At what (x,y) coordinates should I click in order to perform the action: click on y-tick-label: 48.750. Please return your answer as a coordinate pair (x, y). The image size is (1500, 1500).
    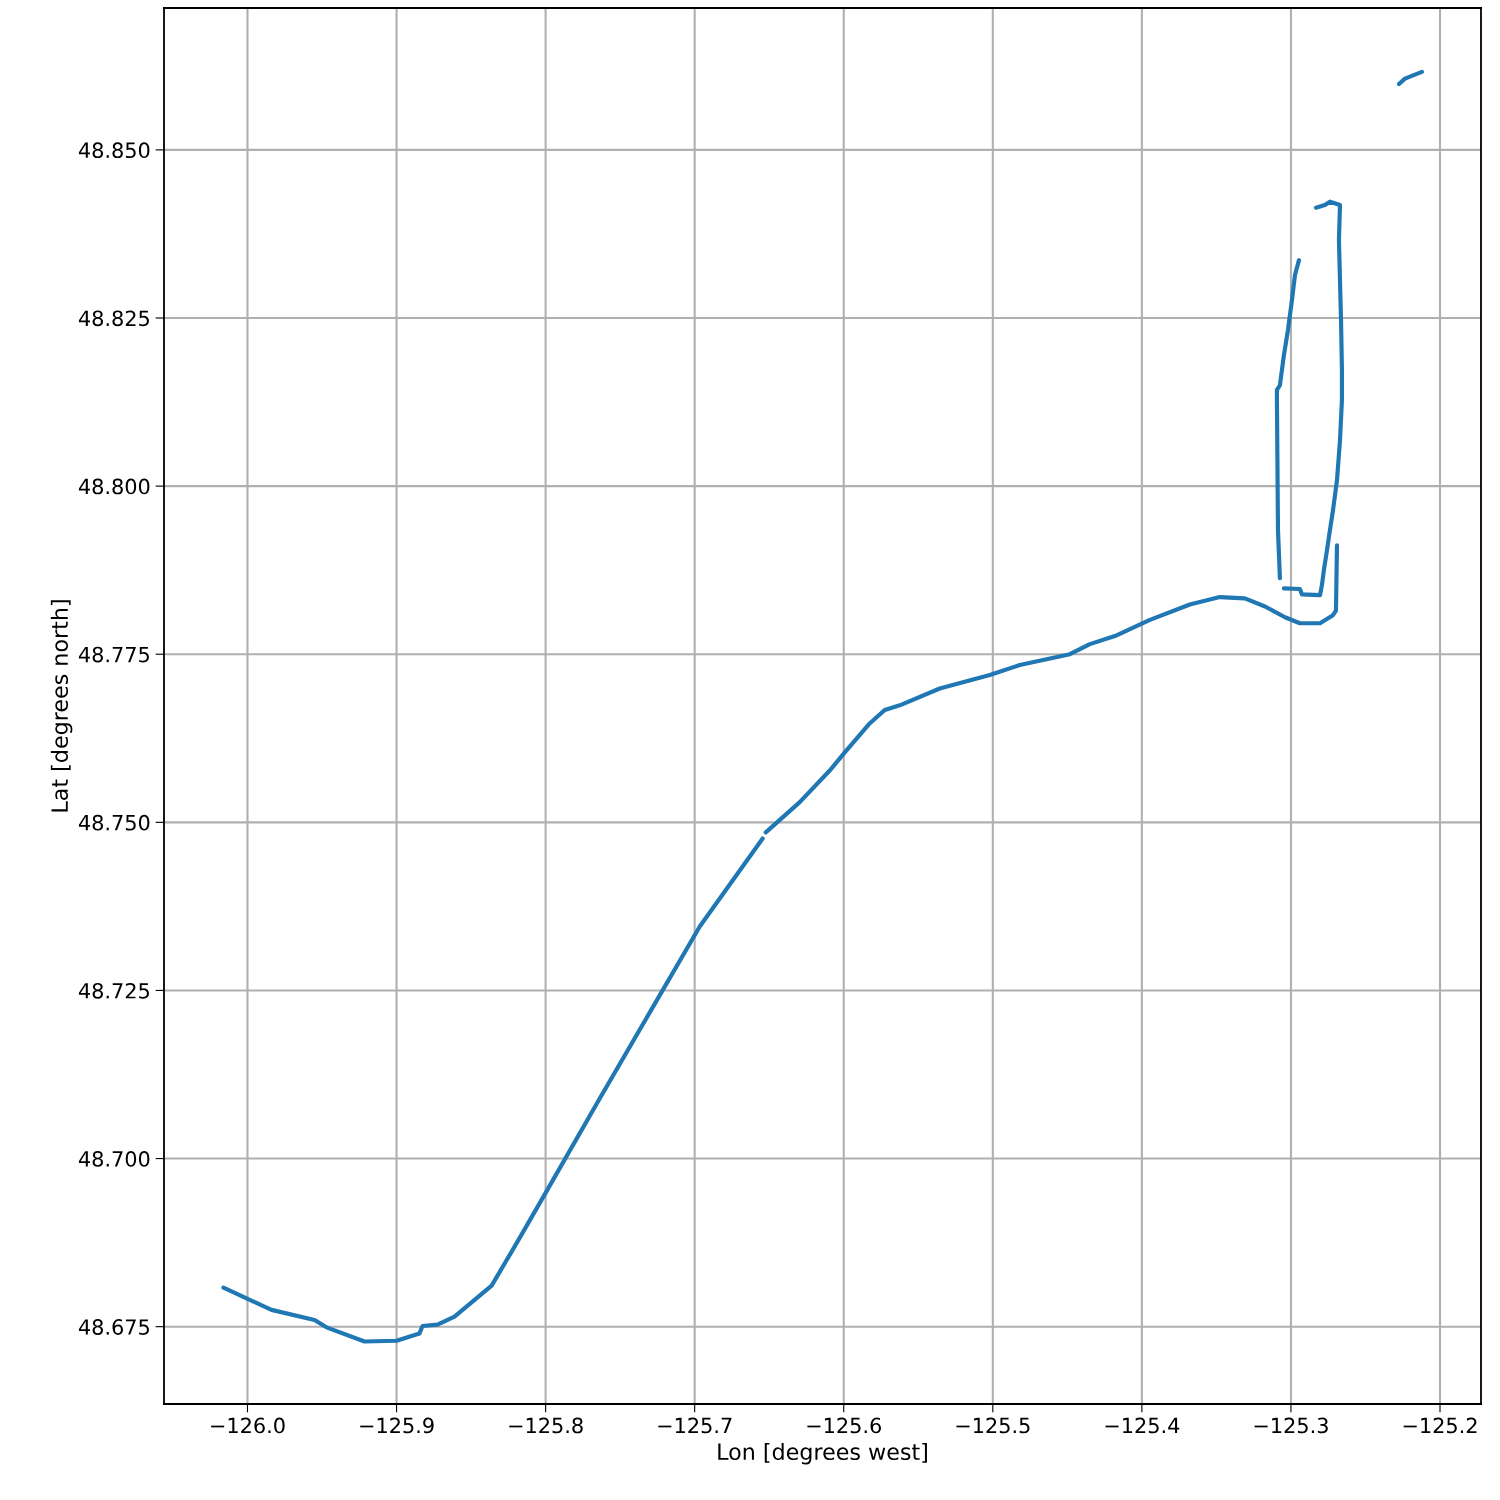
    Looking at the image, I should click on (114, 822).